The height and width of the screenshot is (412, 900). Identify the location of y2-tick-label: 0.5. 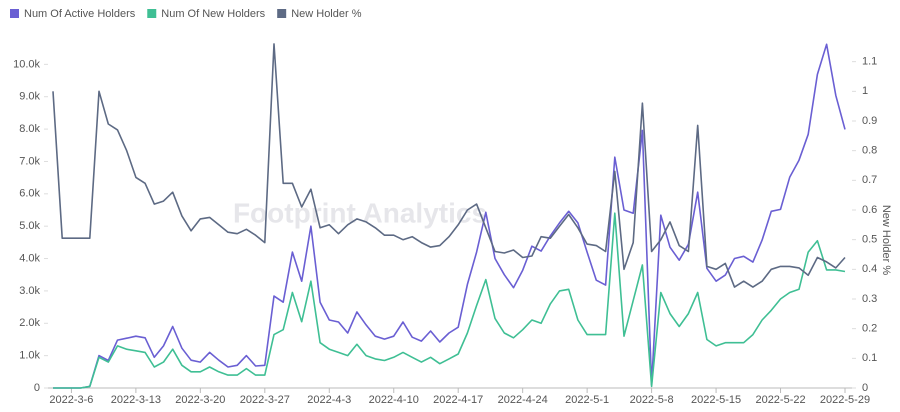
(869, 240).